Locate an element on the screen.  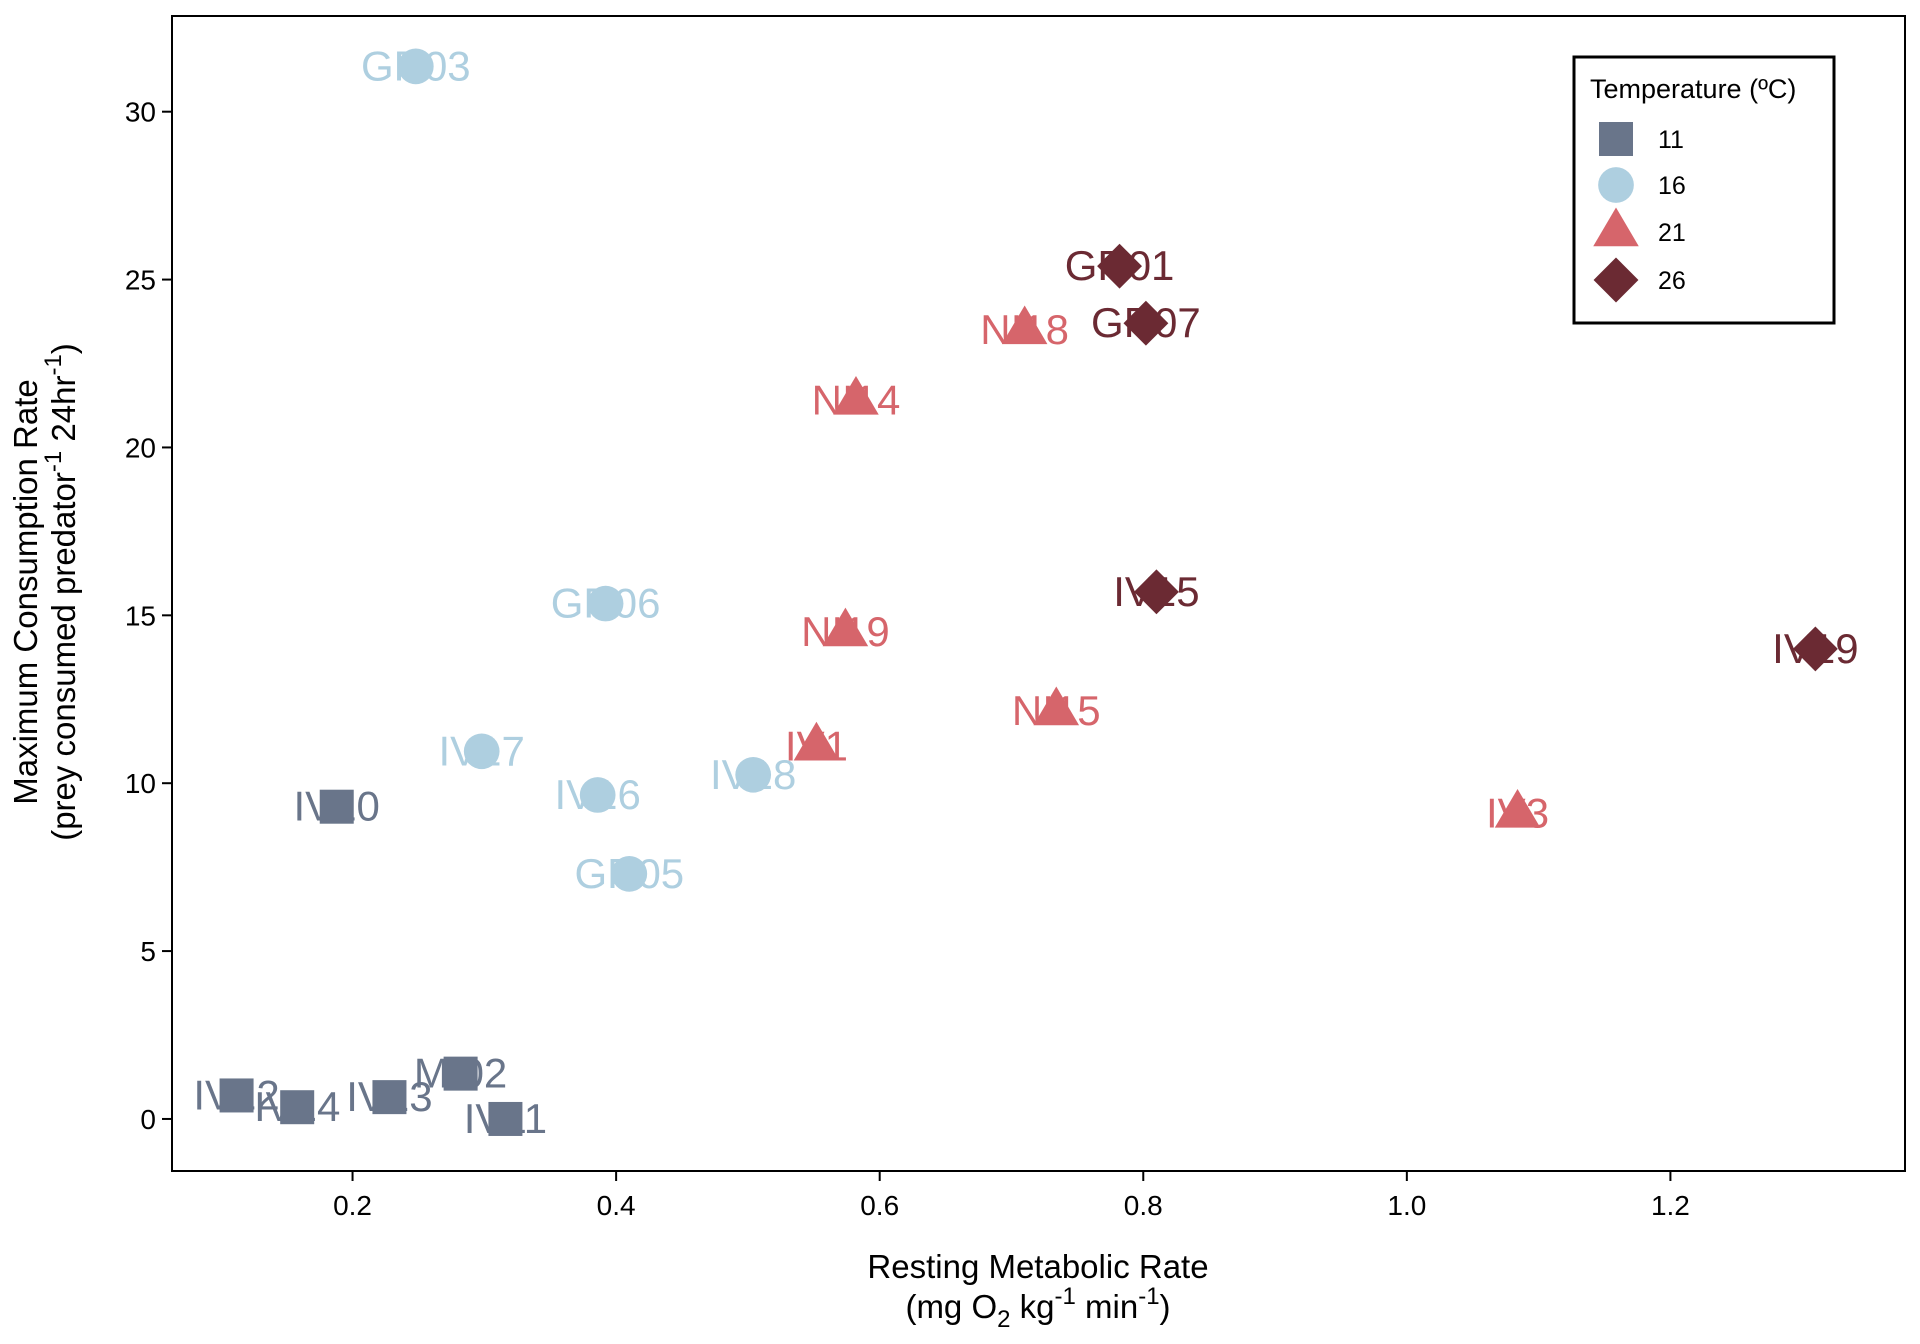
y-tick-label: 5 is located at coordinates (148, 951).